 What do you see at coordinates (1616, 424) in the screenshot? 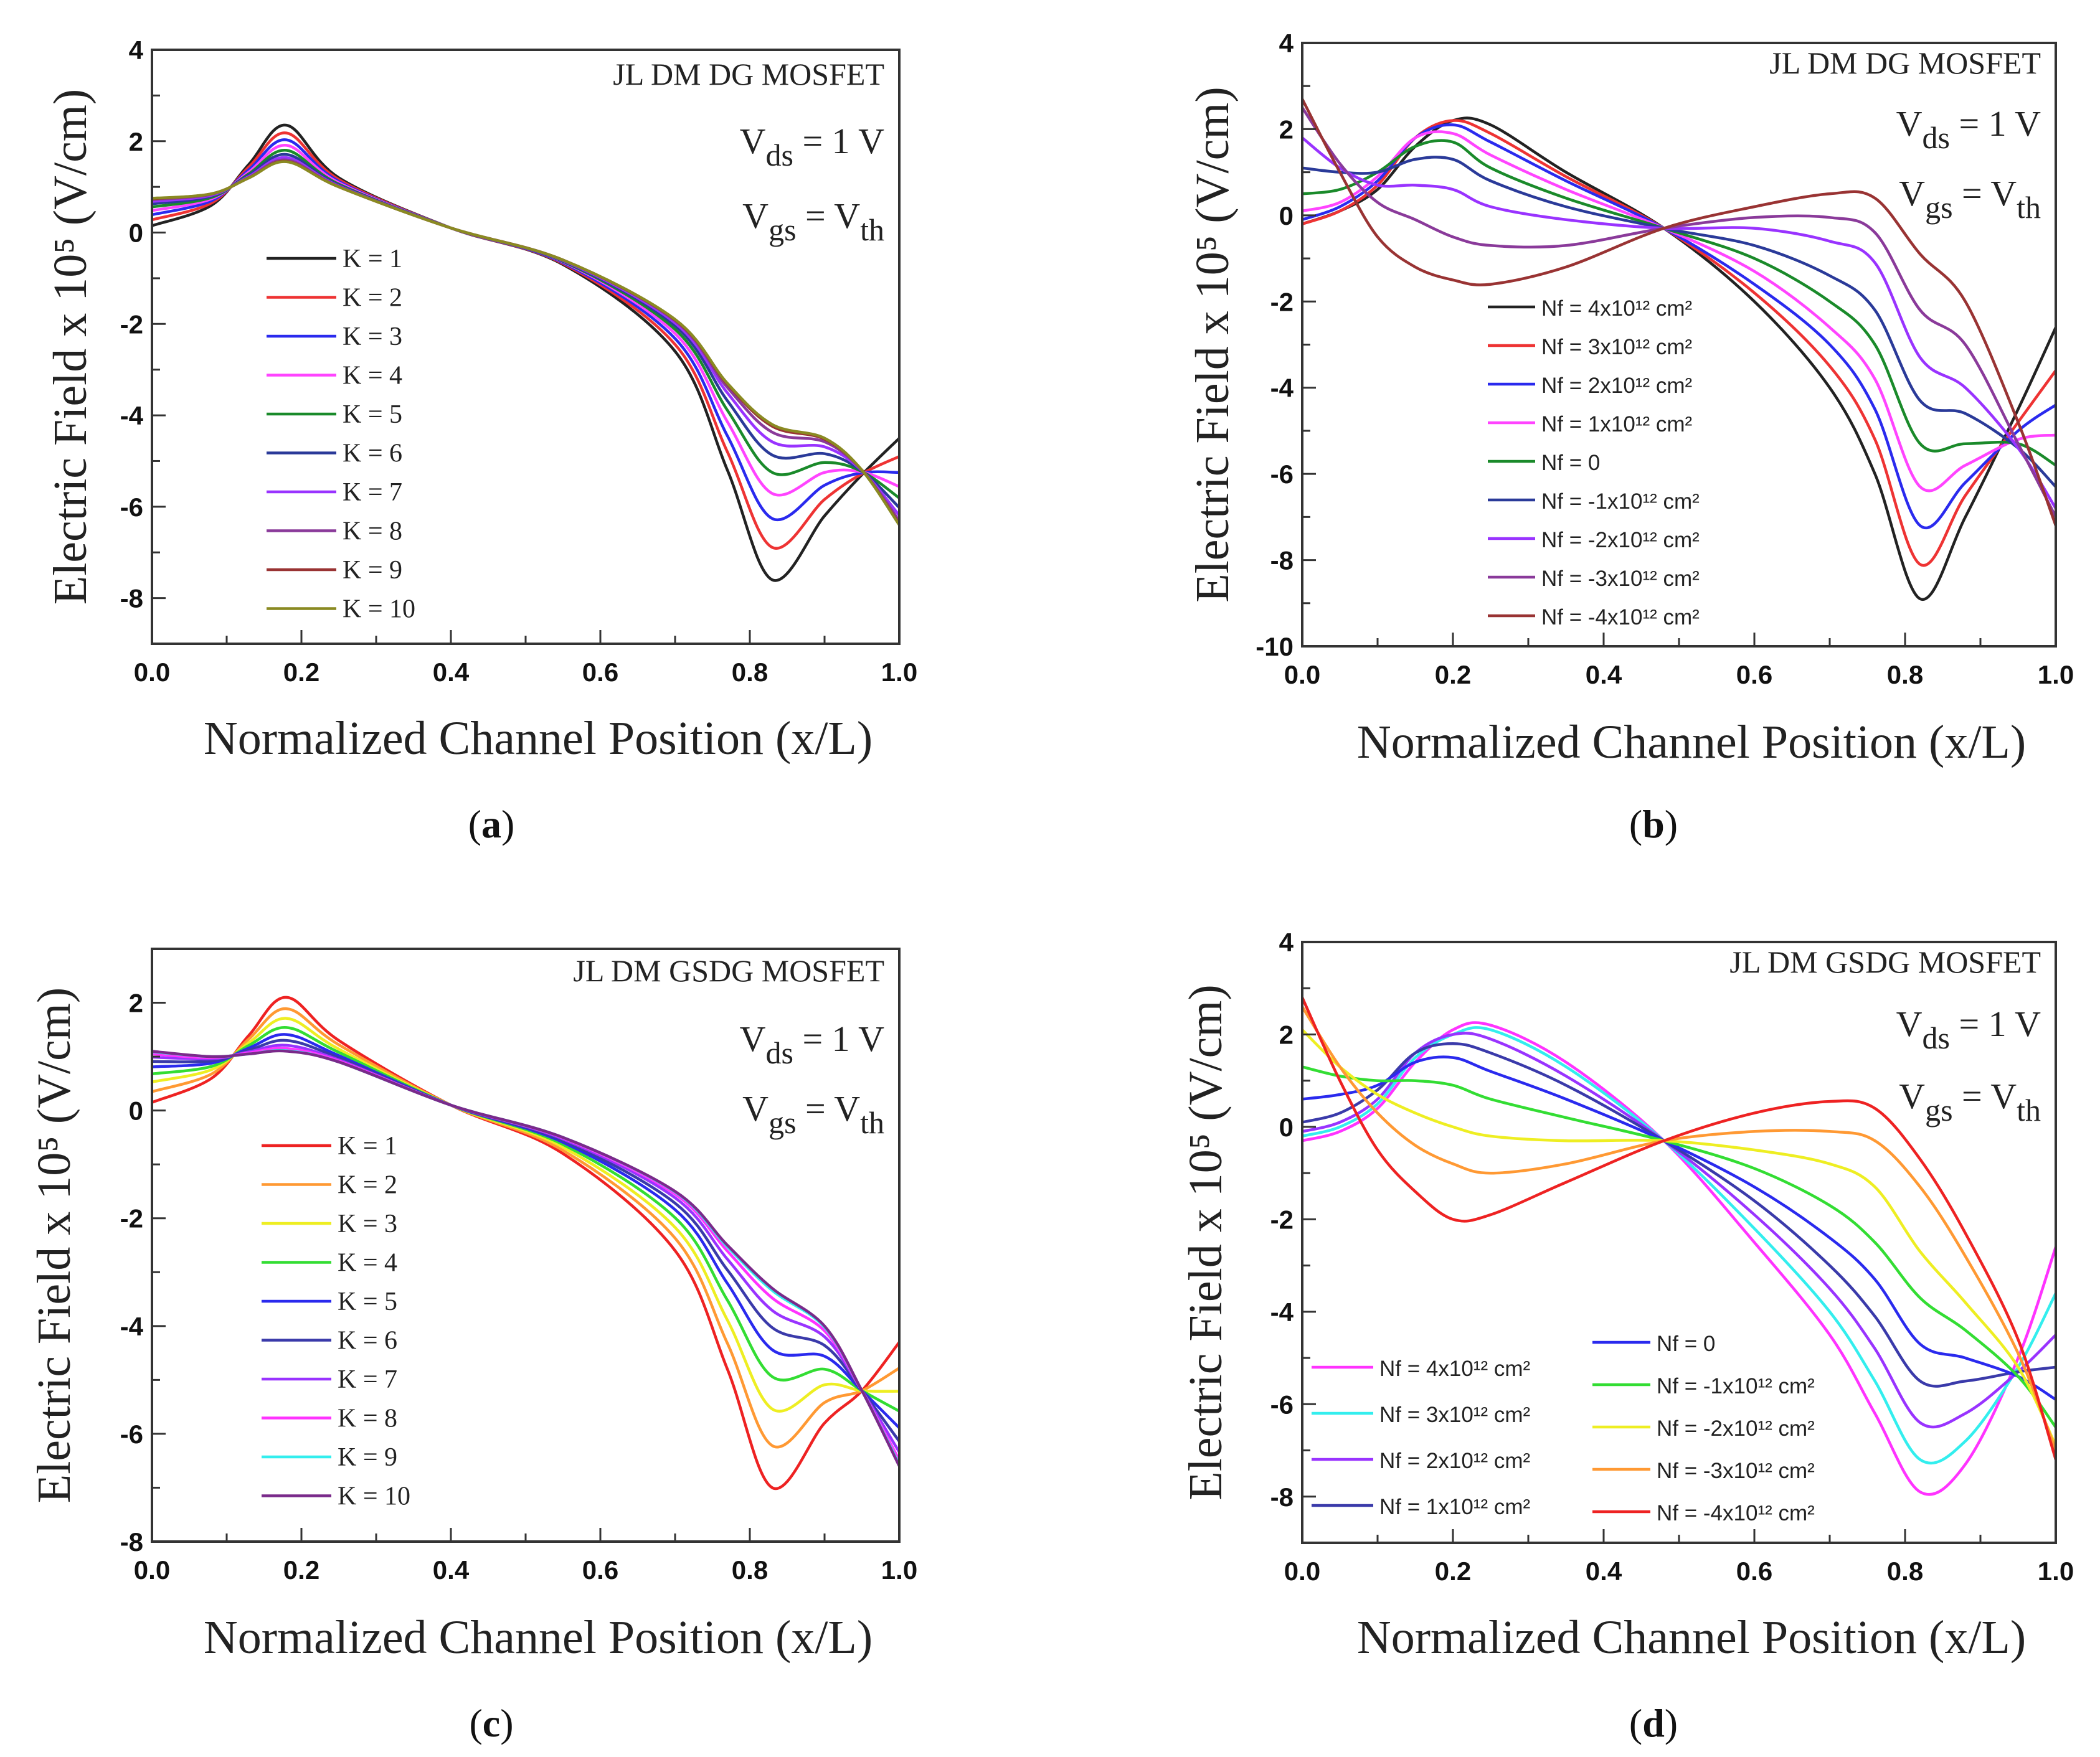
I see `legend-label: Nf = 1x10¹² cm²` at bounding box center [1616, 424].